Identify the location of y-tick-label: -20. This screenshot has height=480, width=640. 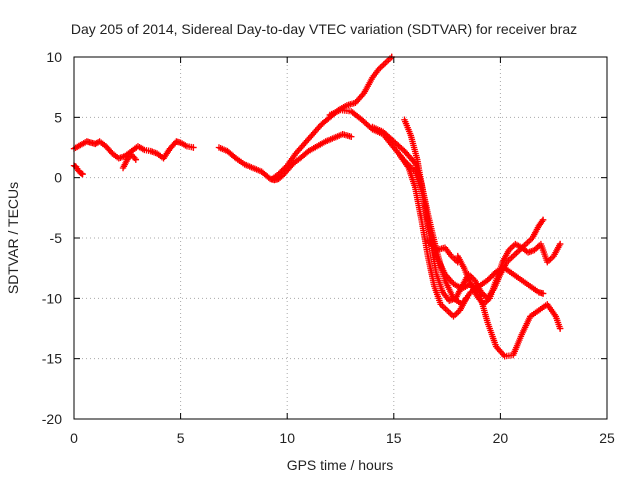
(52, 419).